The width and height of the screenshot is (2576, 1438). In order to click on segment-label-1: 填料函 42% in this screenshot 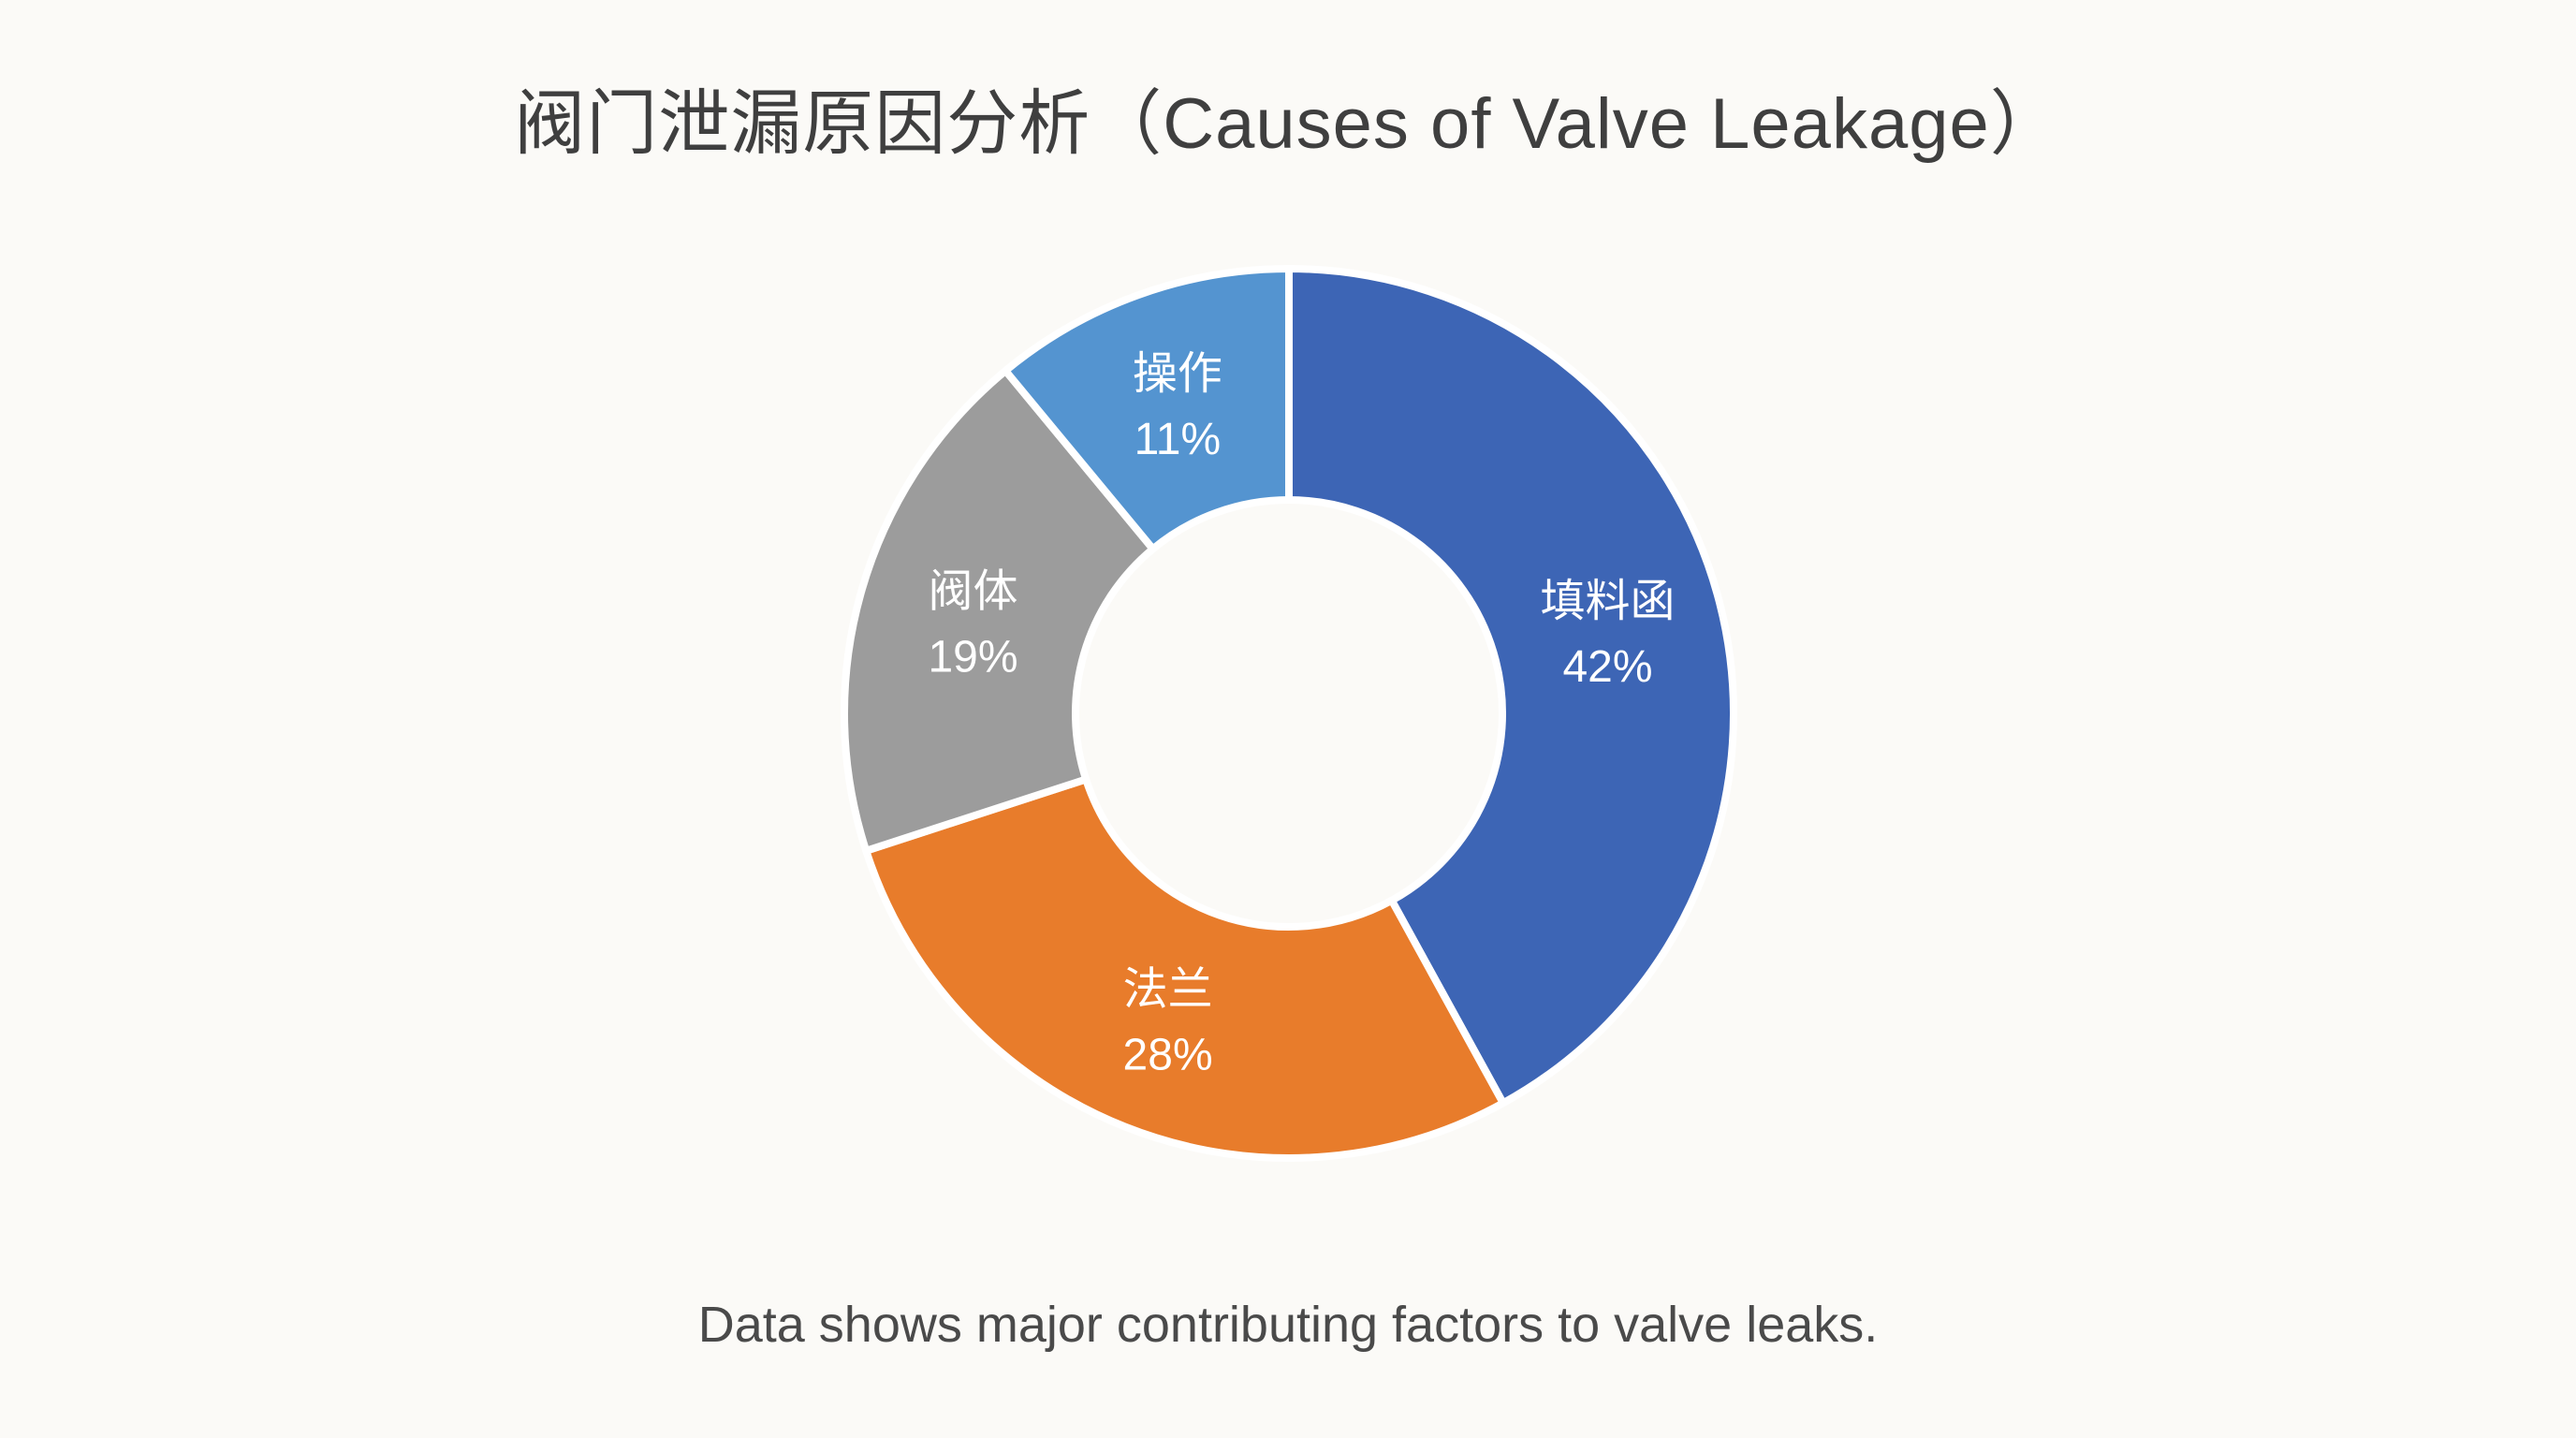, I will do `click(1607, 634)`.